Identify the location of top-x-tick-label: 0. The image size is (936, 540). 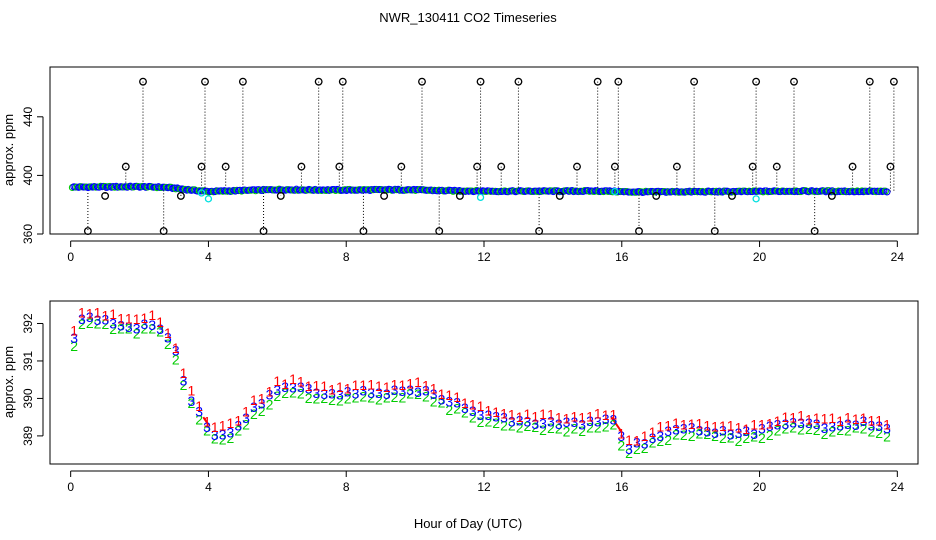
(70, 257).